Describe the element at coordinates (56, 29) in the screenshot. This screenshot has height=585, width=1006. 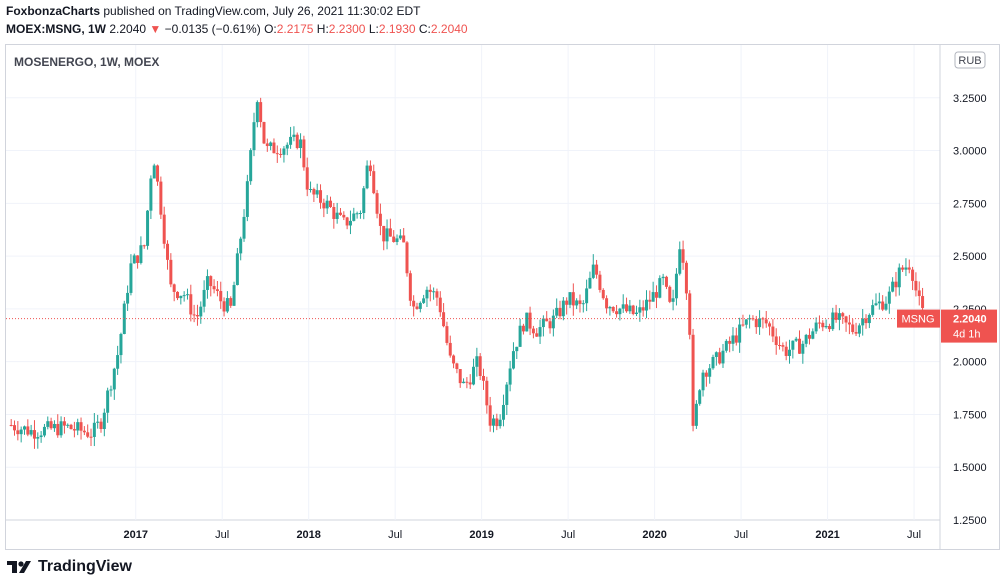
I see `symbol-label: MOEX:MSNG, 1W` at that location.